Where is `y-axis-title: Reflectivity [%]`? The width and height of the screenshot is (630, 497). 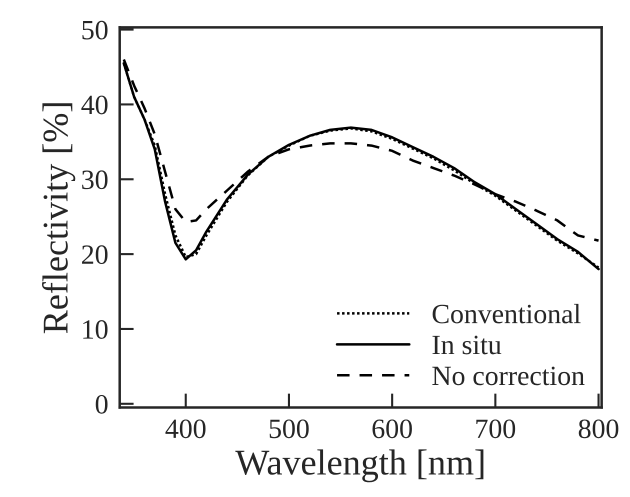
y-axis-title: Reflectivity [%] is located at coordinates (59, 218).